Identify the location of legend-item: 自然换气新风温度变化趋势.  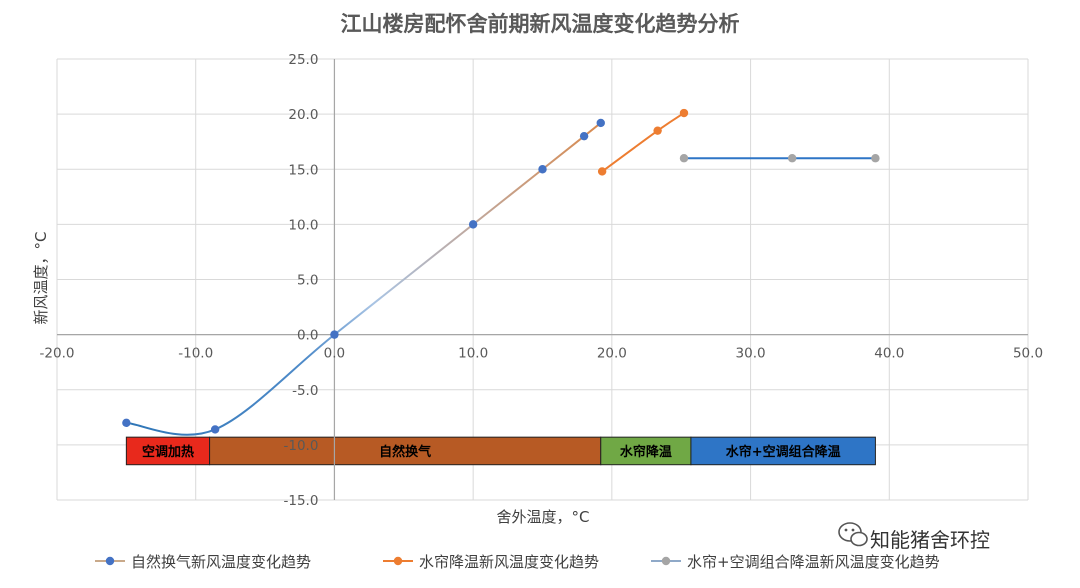
(203, 562).